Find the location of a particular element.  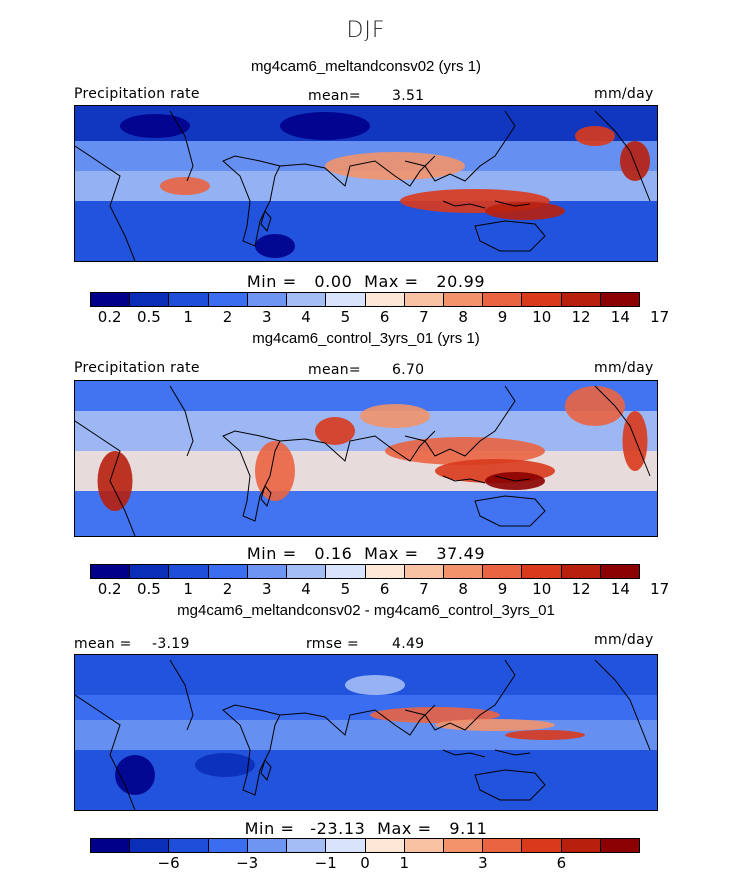

panel3-colorbar-ticks: −6 −3 −1 0 1 3 6 is located at coordinates (365, 863).